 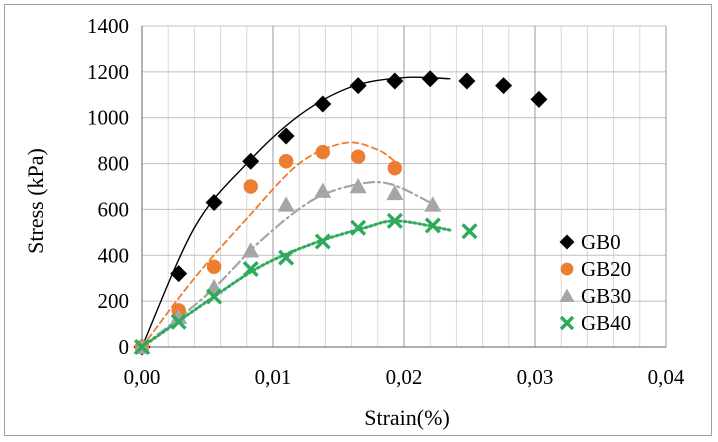 What do you see at coordinates (666, 377) in the screenshot?
I see `x-tick-label: 0,04` at bounding box center [666, 377].